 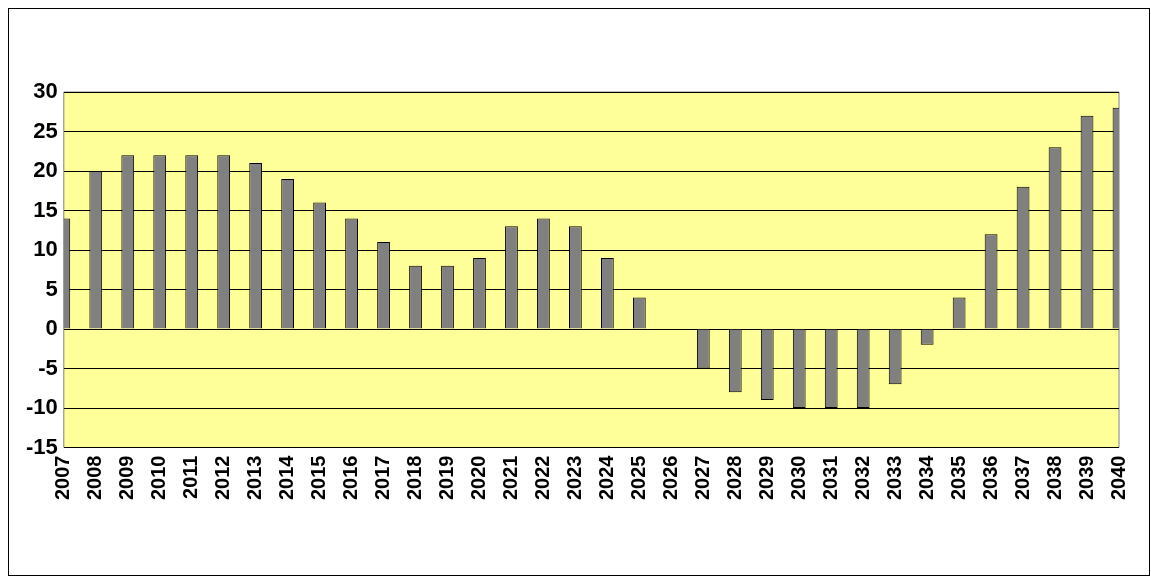 What do you see at coordinates (541, 478) in the screenshot?
I see `x-tick-label: 2022` at bounding box center [541, 478].